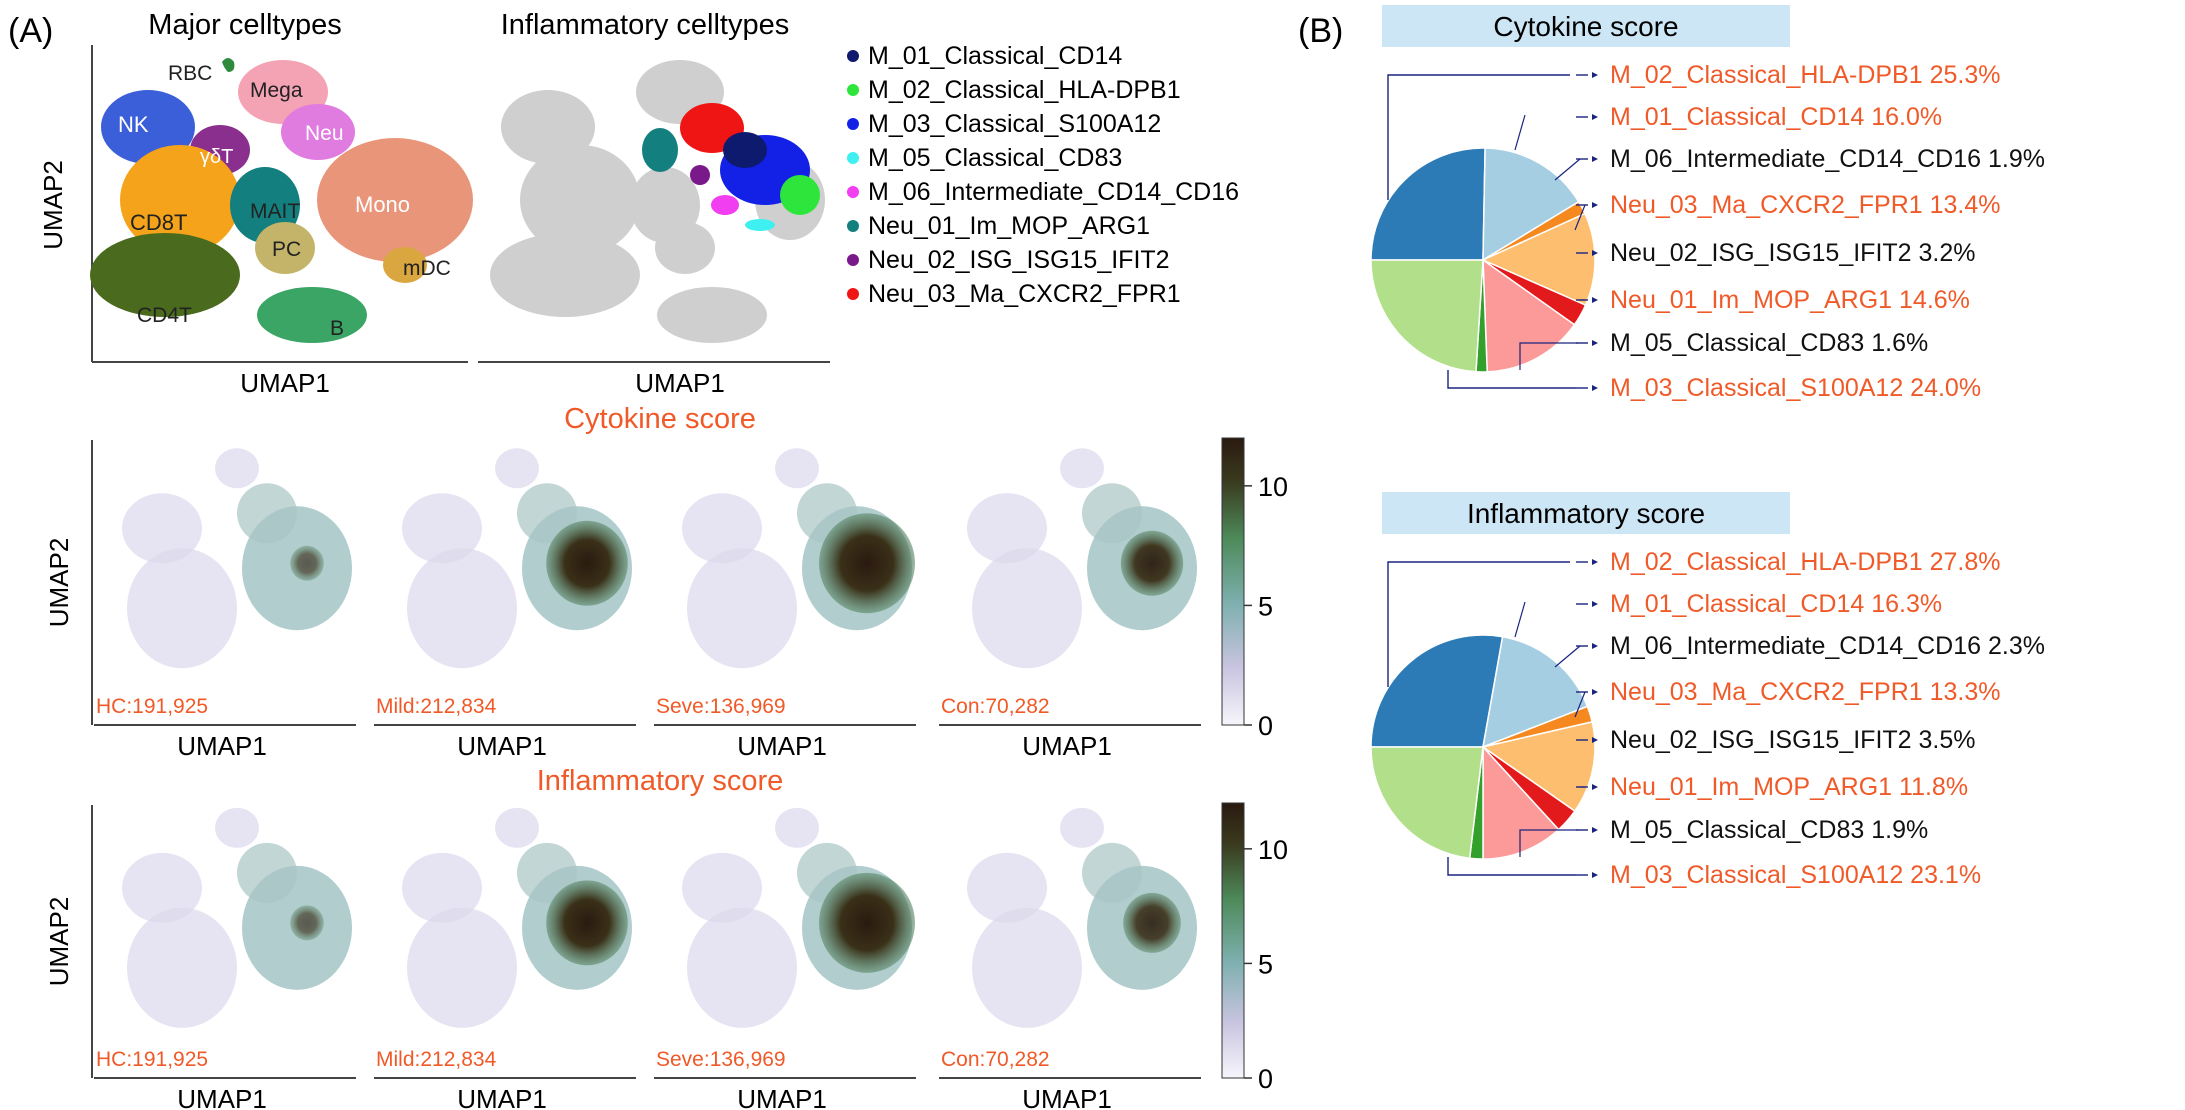 The image size is (2185, 1110). Describe the element at coordinates (680, 383) in the screenshot. I see `umap-inflam-xlabel: UMAP1` at that location.